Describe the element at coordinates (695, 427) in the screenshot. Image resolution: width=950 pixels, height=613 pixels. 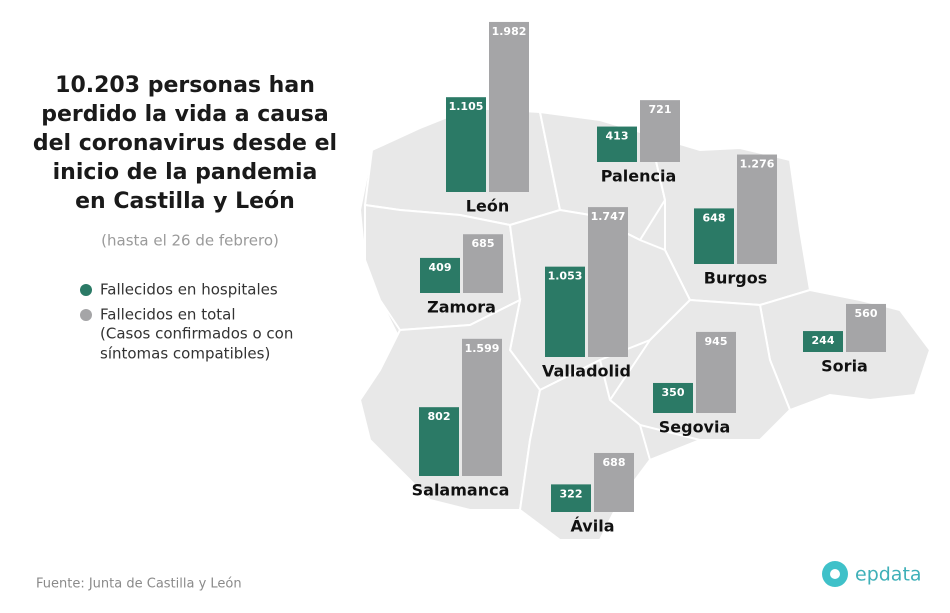
I see `category-label: Segovia` at that location.